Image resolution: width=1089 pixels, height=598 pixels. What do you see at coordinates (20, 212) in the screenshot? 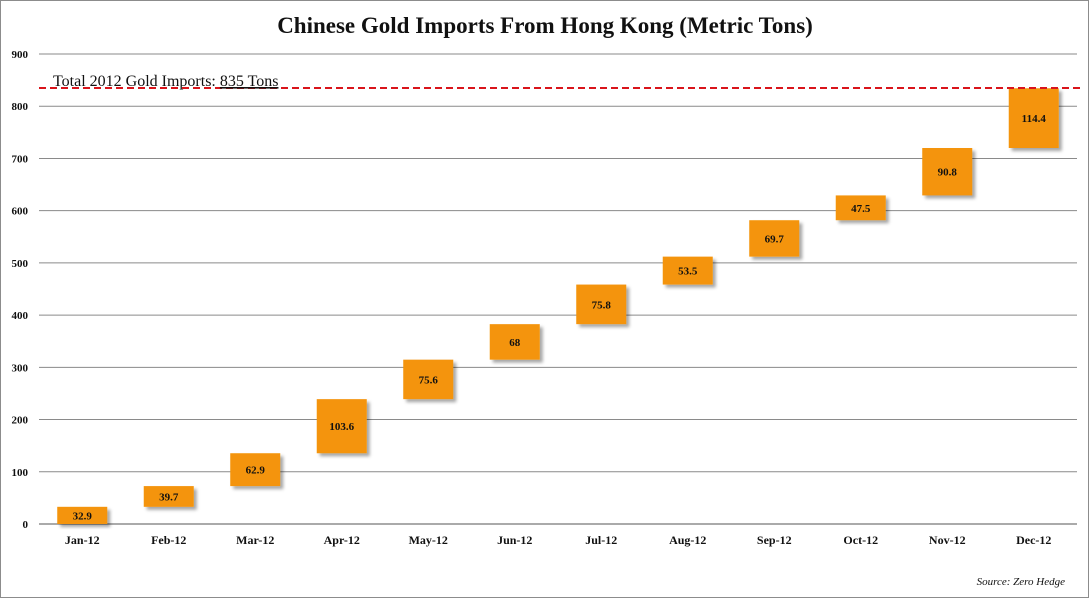
I see `y-tick-label: 600` at bounding box center [20, 212].